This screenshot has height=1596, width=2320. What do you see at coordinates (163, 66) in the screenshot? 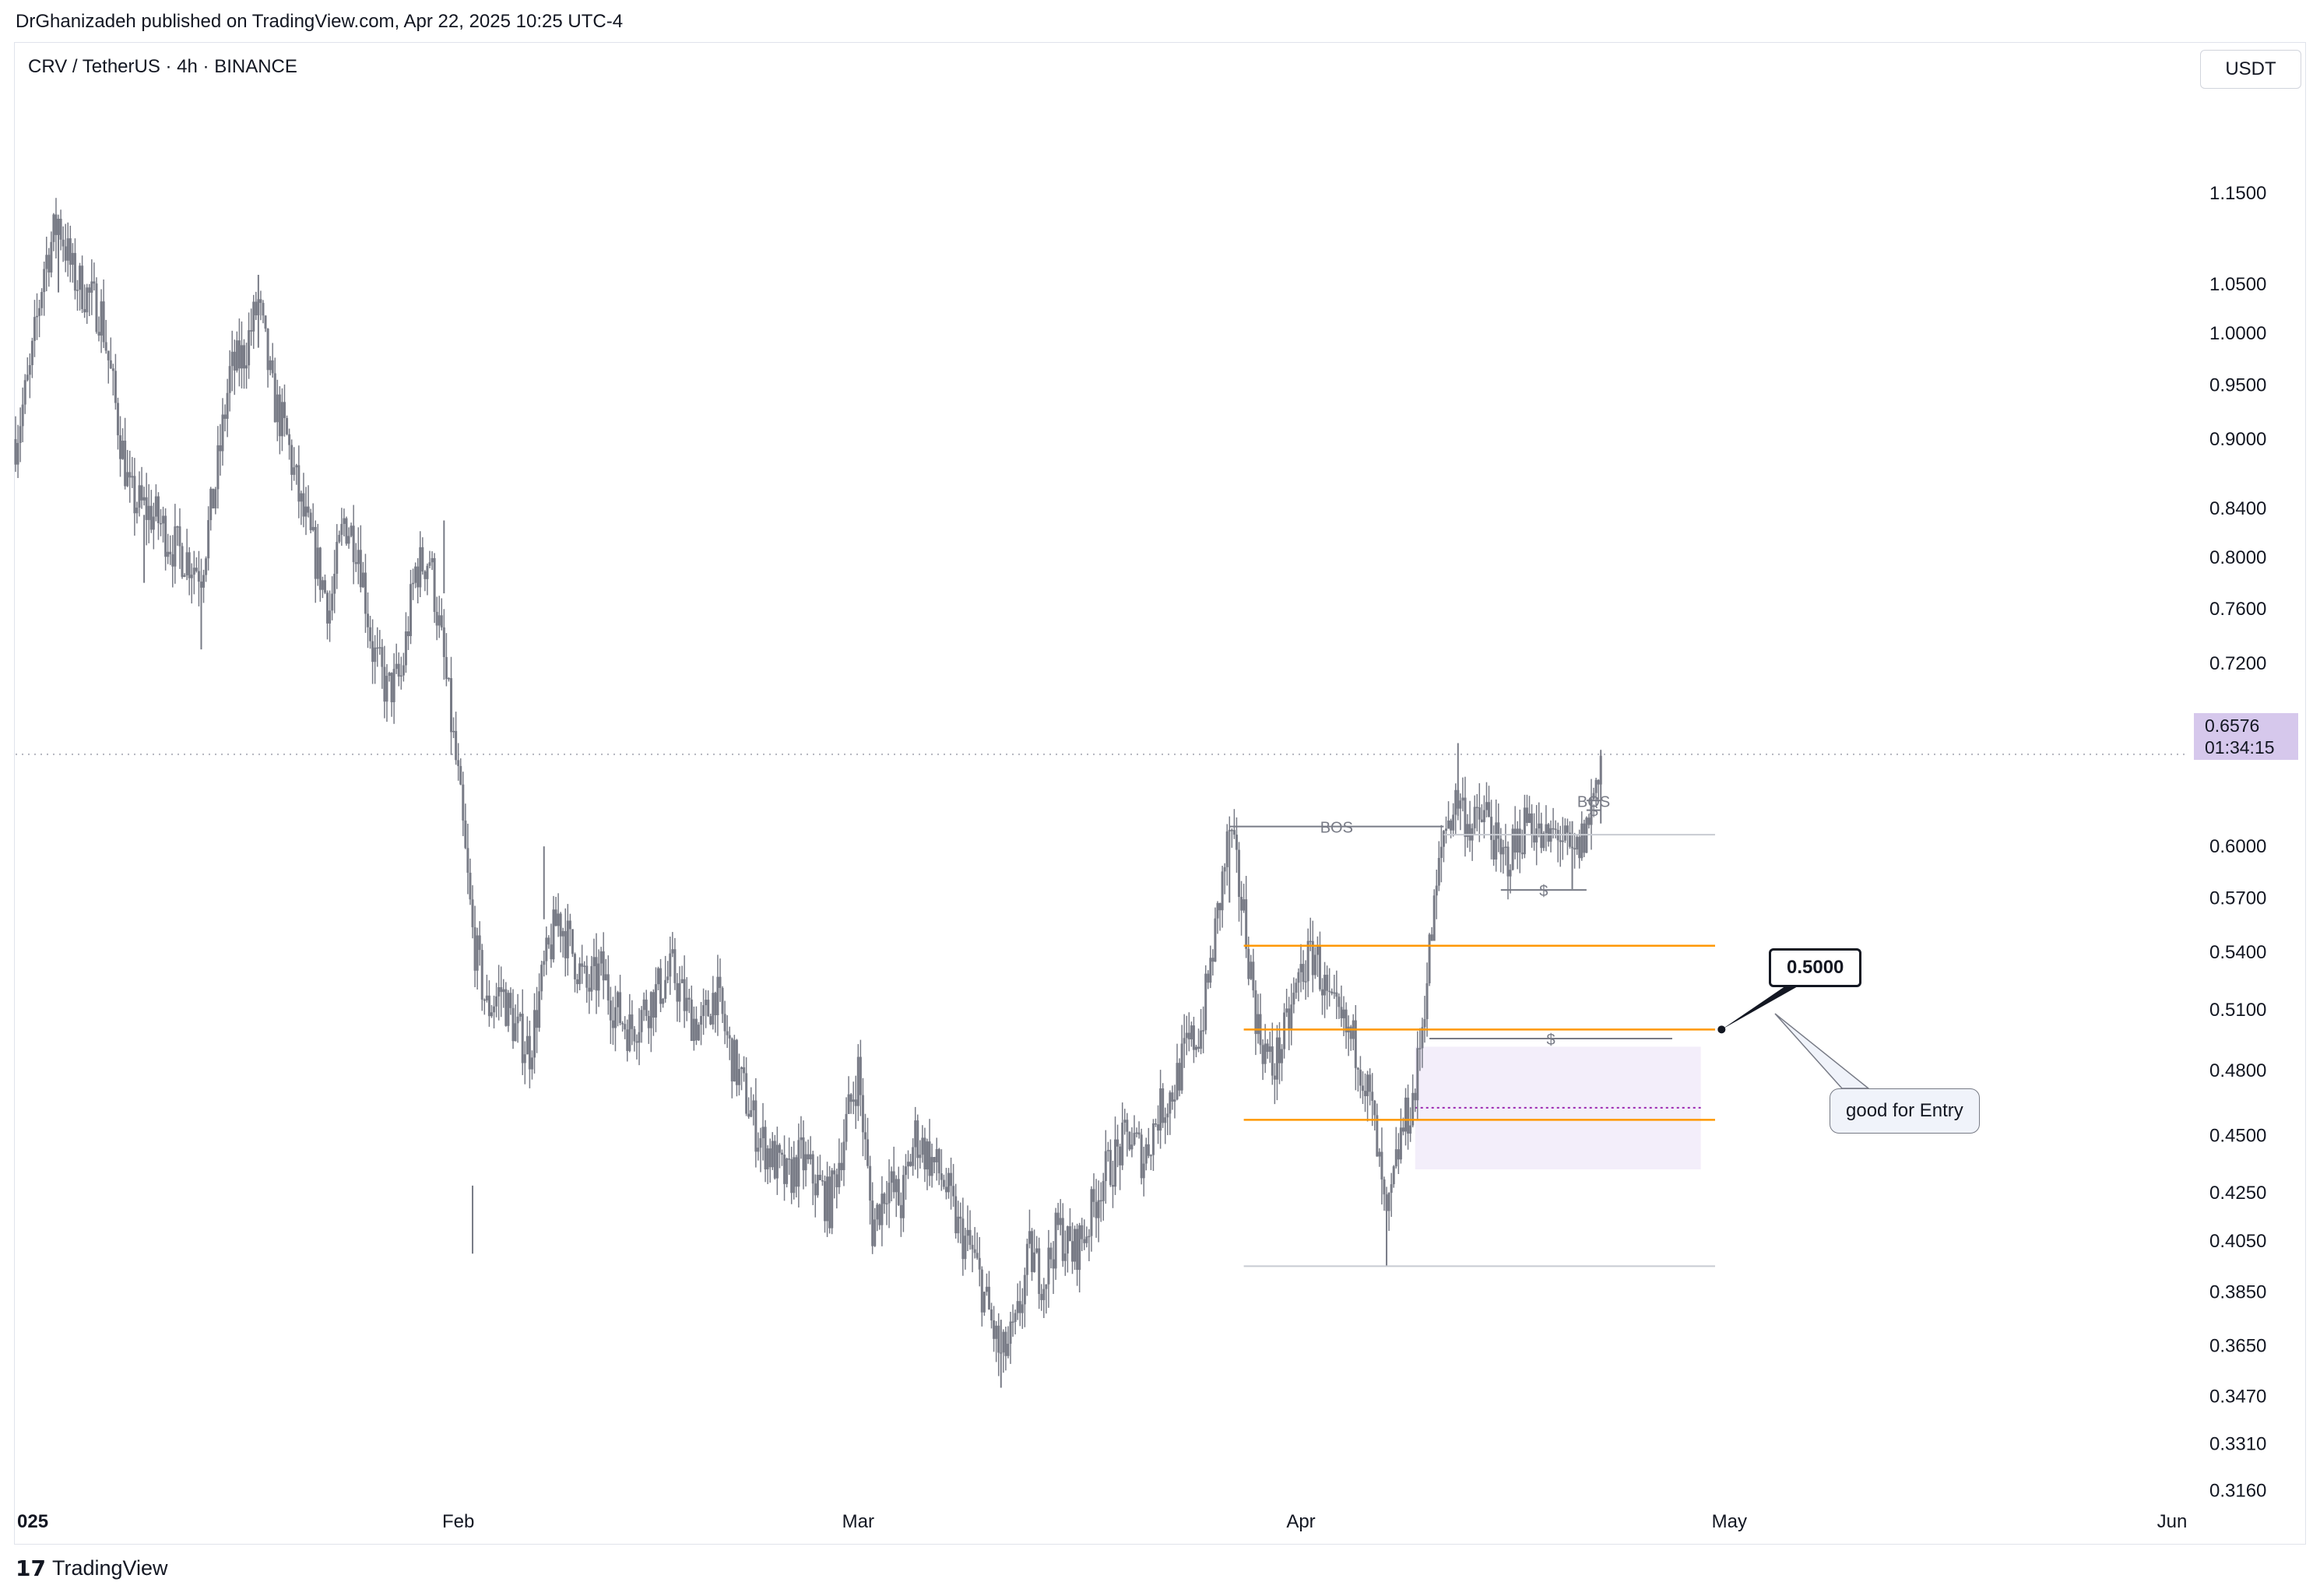
I see `symbol-title: CRV / TetherUS · 4h · BINANCE` at bounding box center [163, 66].